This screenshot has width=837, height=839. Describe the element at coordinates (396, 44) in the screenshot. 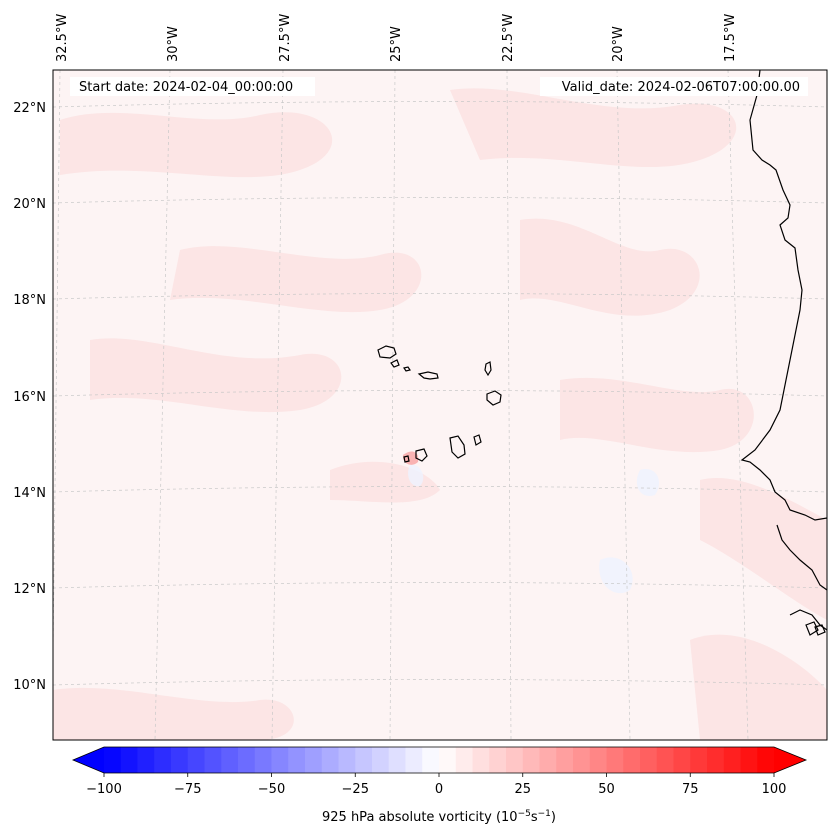

I see `lon-tick-label: 25°W` at that location.